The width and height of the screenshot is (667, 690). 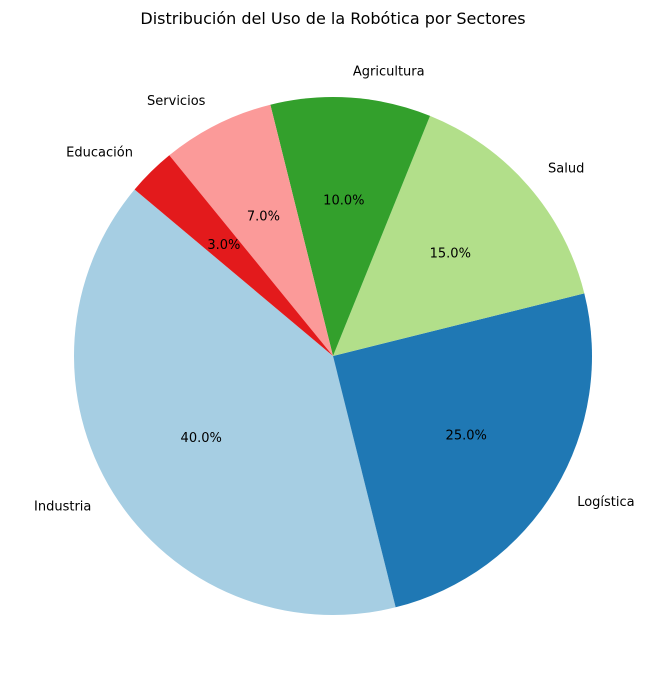 What do you see at coordinates (466, 436) in the screenshot?
I see `slice-percent-label: 25.0%` at bounding box center [466, 436].